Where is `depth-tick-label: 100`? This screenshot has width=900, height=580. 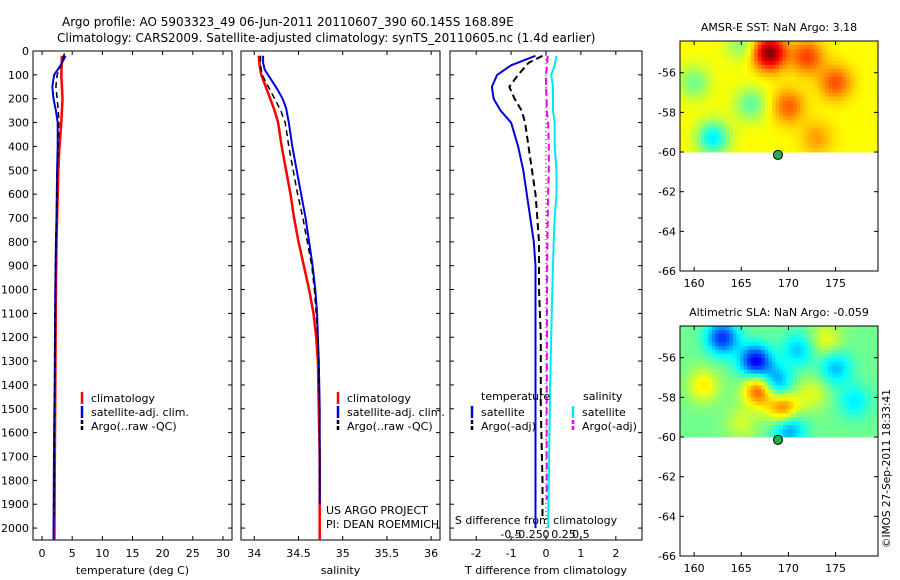
depth-tick-label: 100 is located at coordinates (18, 75).